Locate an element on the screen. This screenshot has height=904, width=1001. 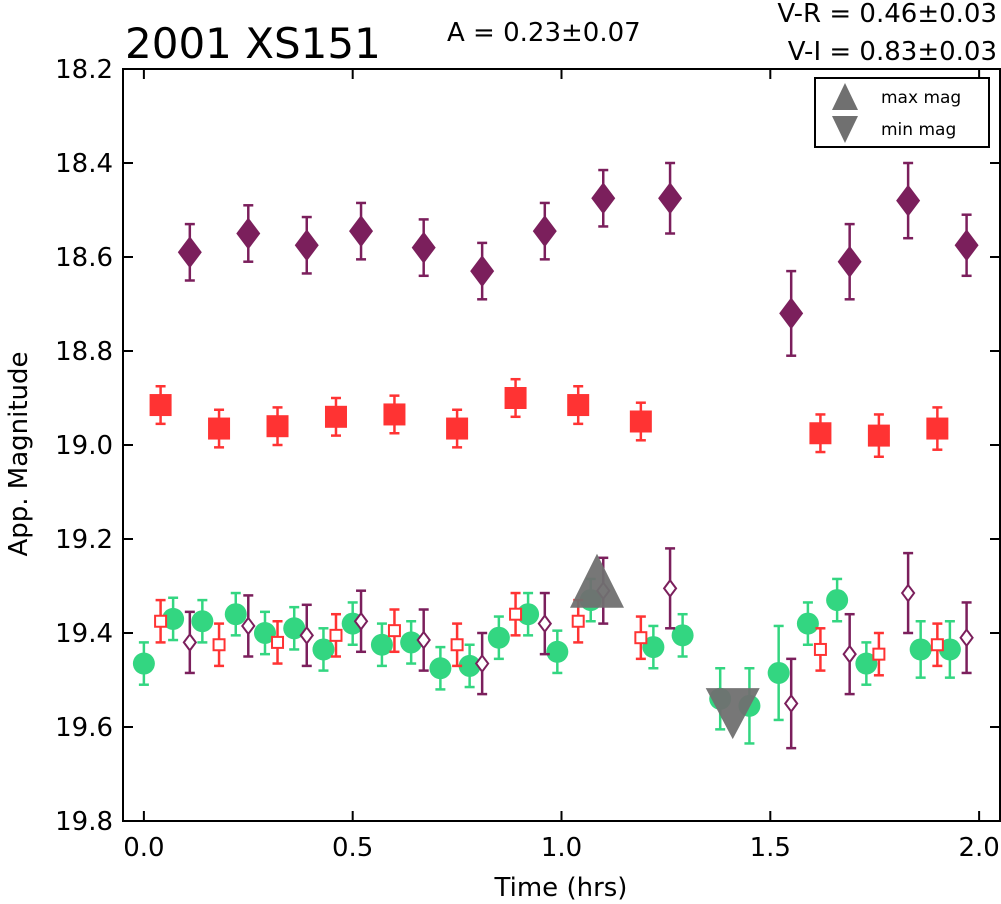
series-triangle-down is located at coordinates (732, 714).